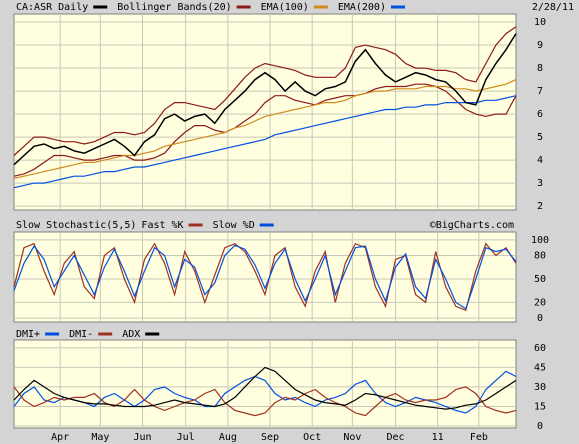 This screenshot has height=444, width=579. What do you see at coordinates (60, 437) in the screenshot?
I see `x-tick-label: Apr` at bounding box center [60, 437].